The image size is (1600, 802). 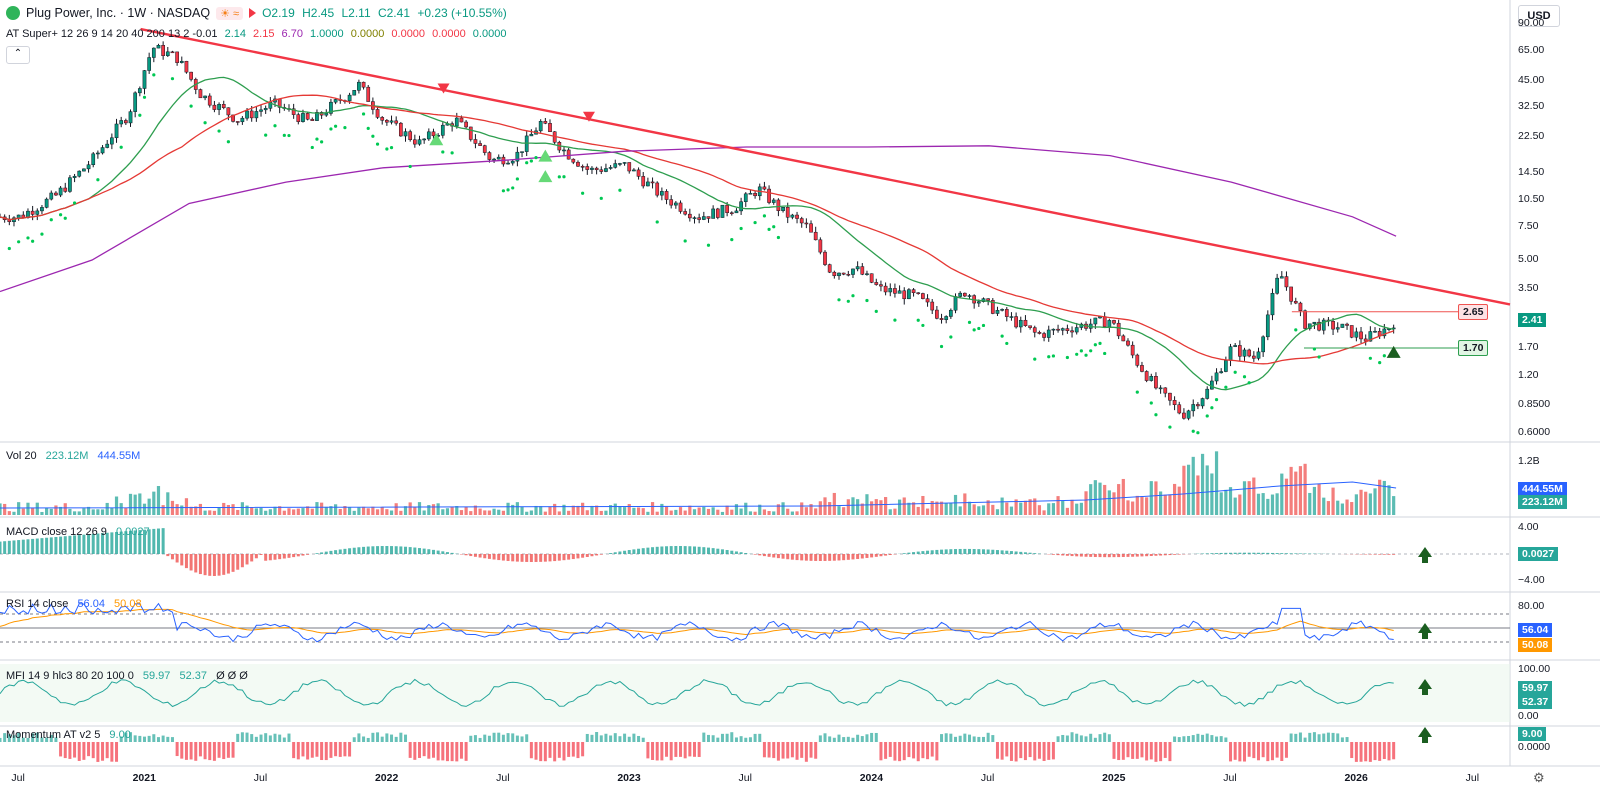 I want to click on sun-approx-icon: ☀ ≈, so click(x=230, y=13).